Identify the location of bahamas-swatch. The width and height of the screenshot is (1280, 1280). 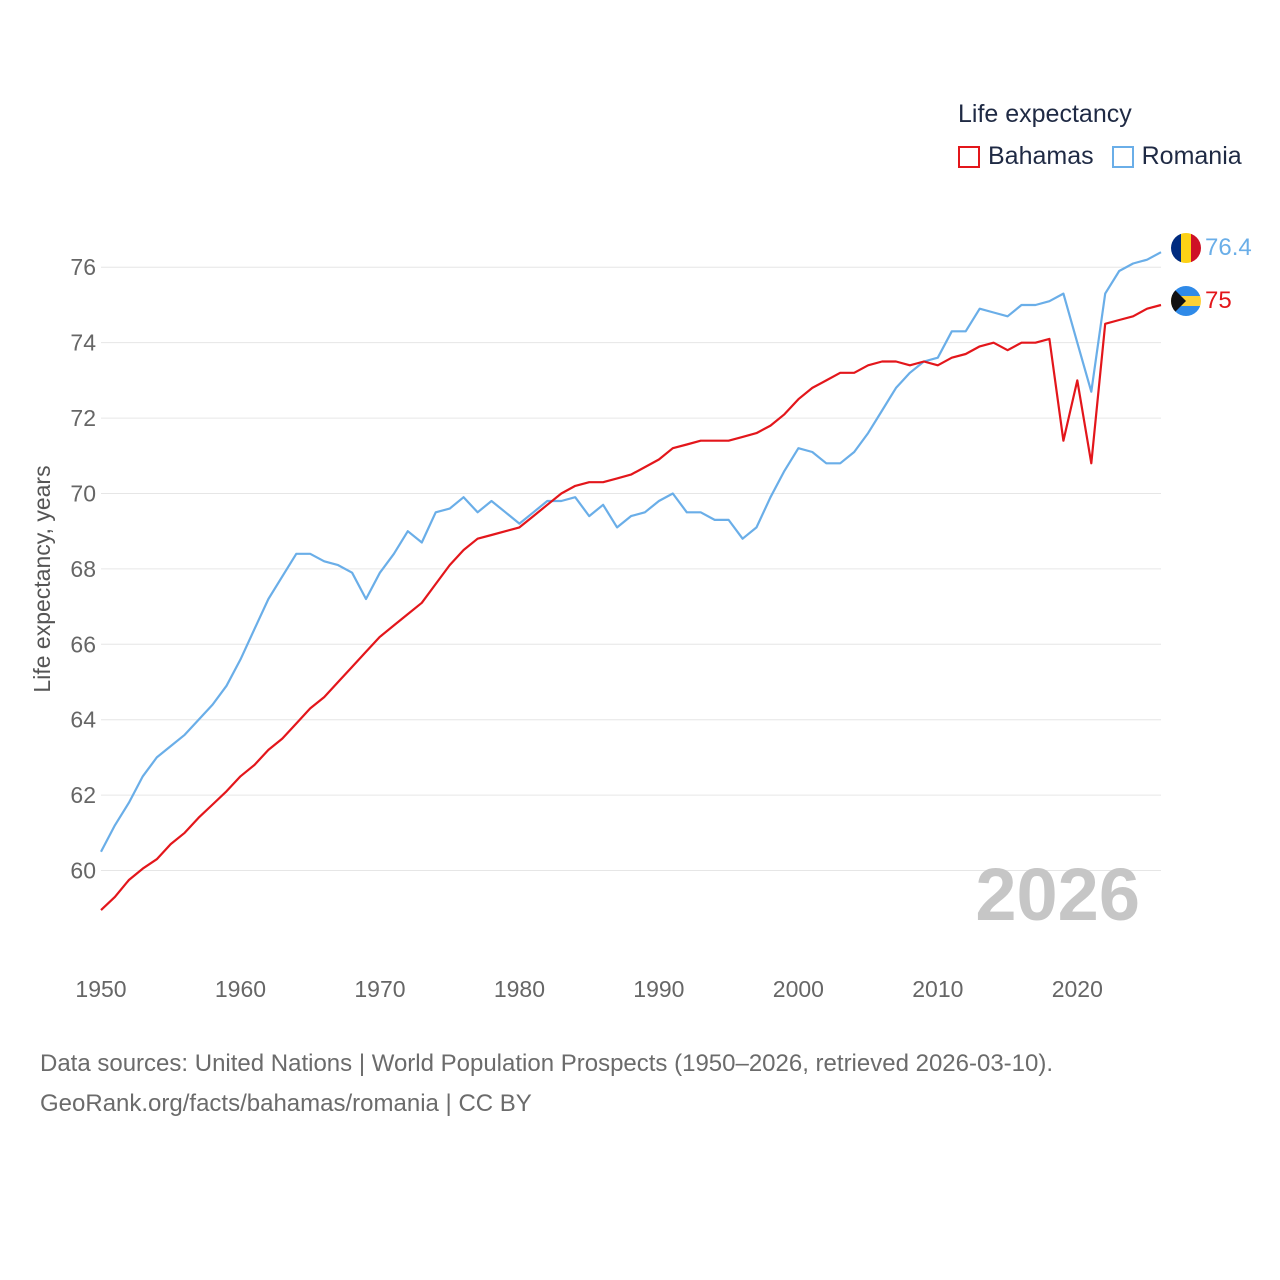
(969, 156).